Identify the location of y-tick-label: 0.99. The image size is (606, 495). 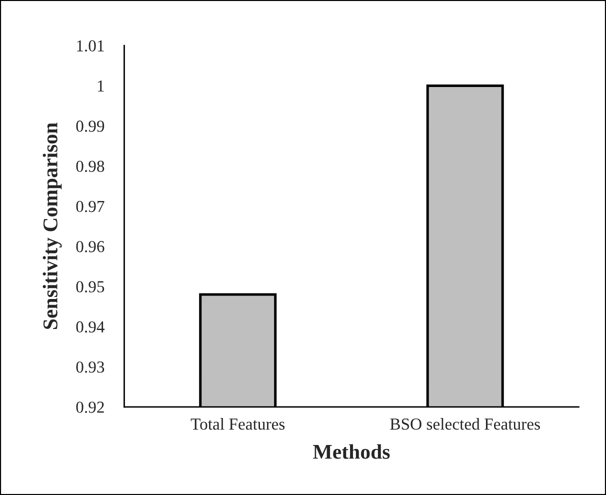
(90, 126).